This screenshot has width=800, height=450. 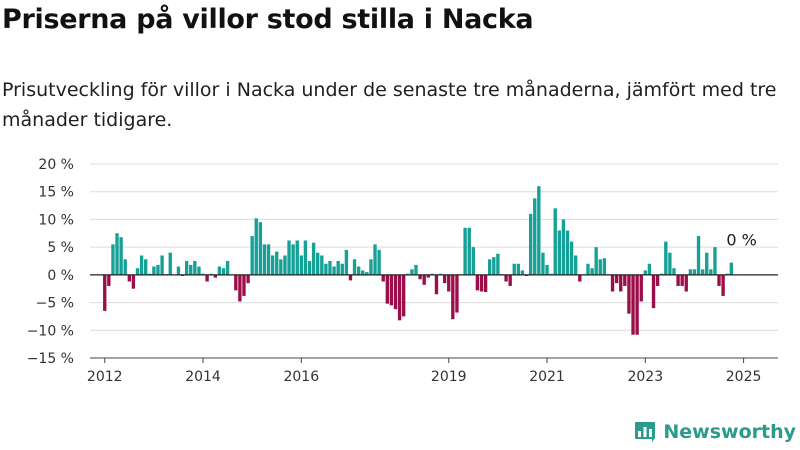 What do you see at coordinates (645, 432) in the screenshot?
I see `bar-chart-logo-icon` at bounding box center [645, 432].